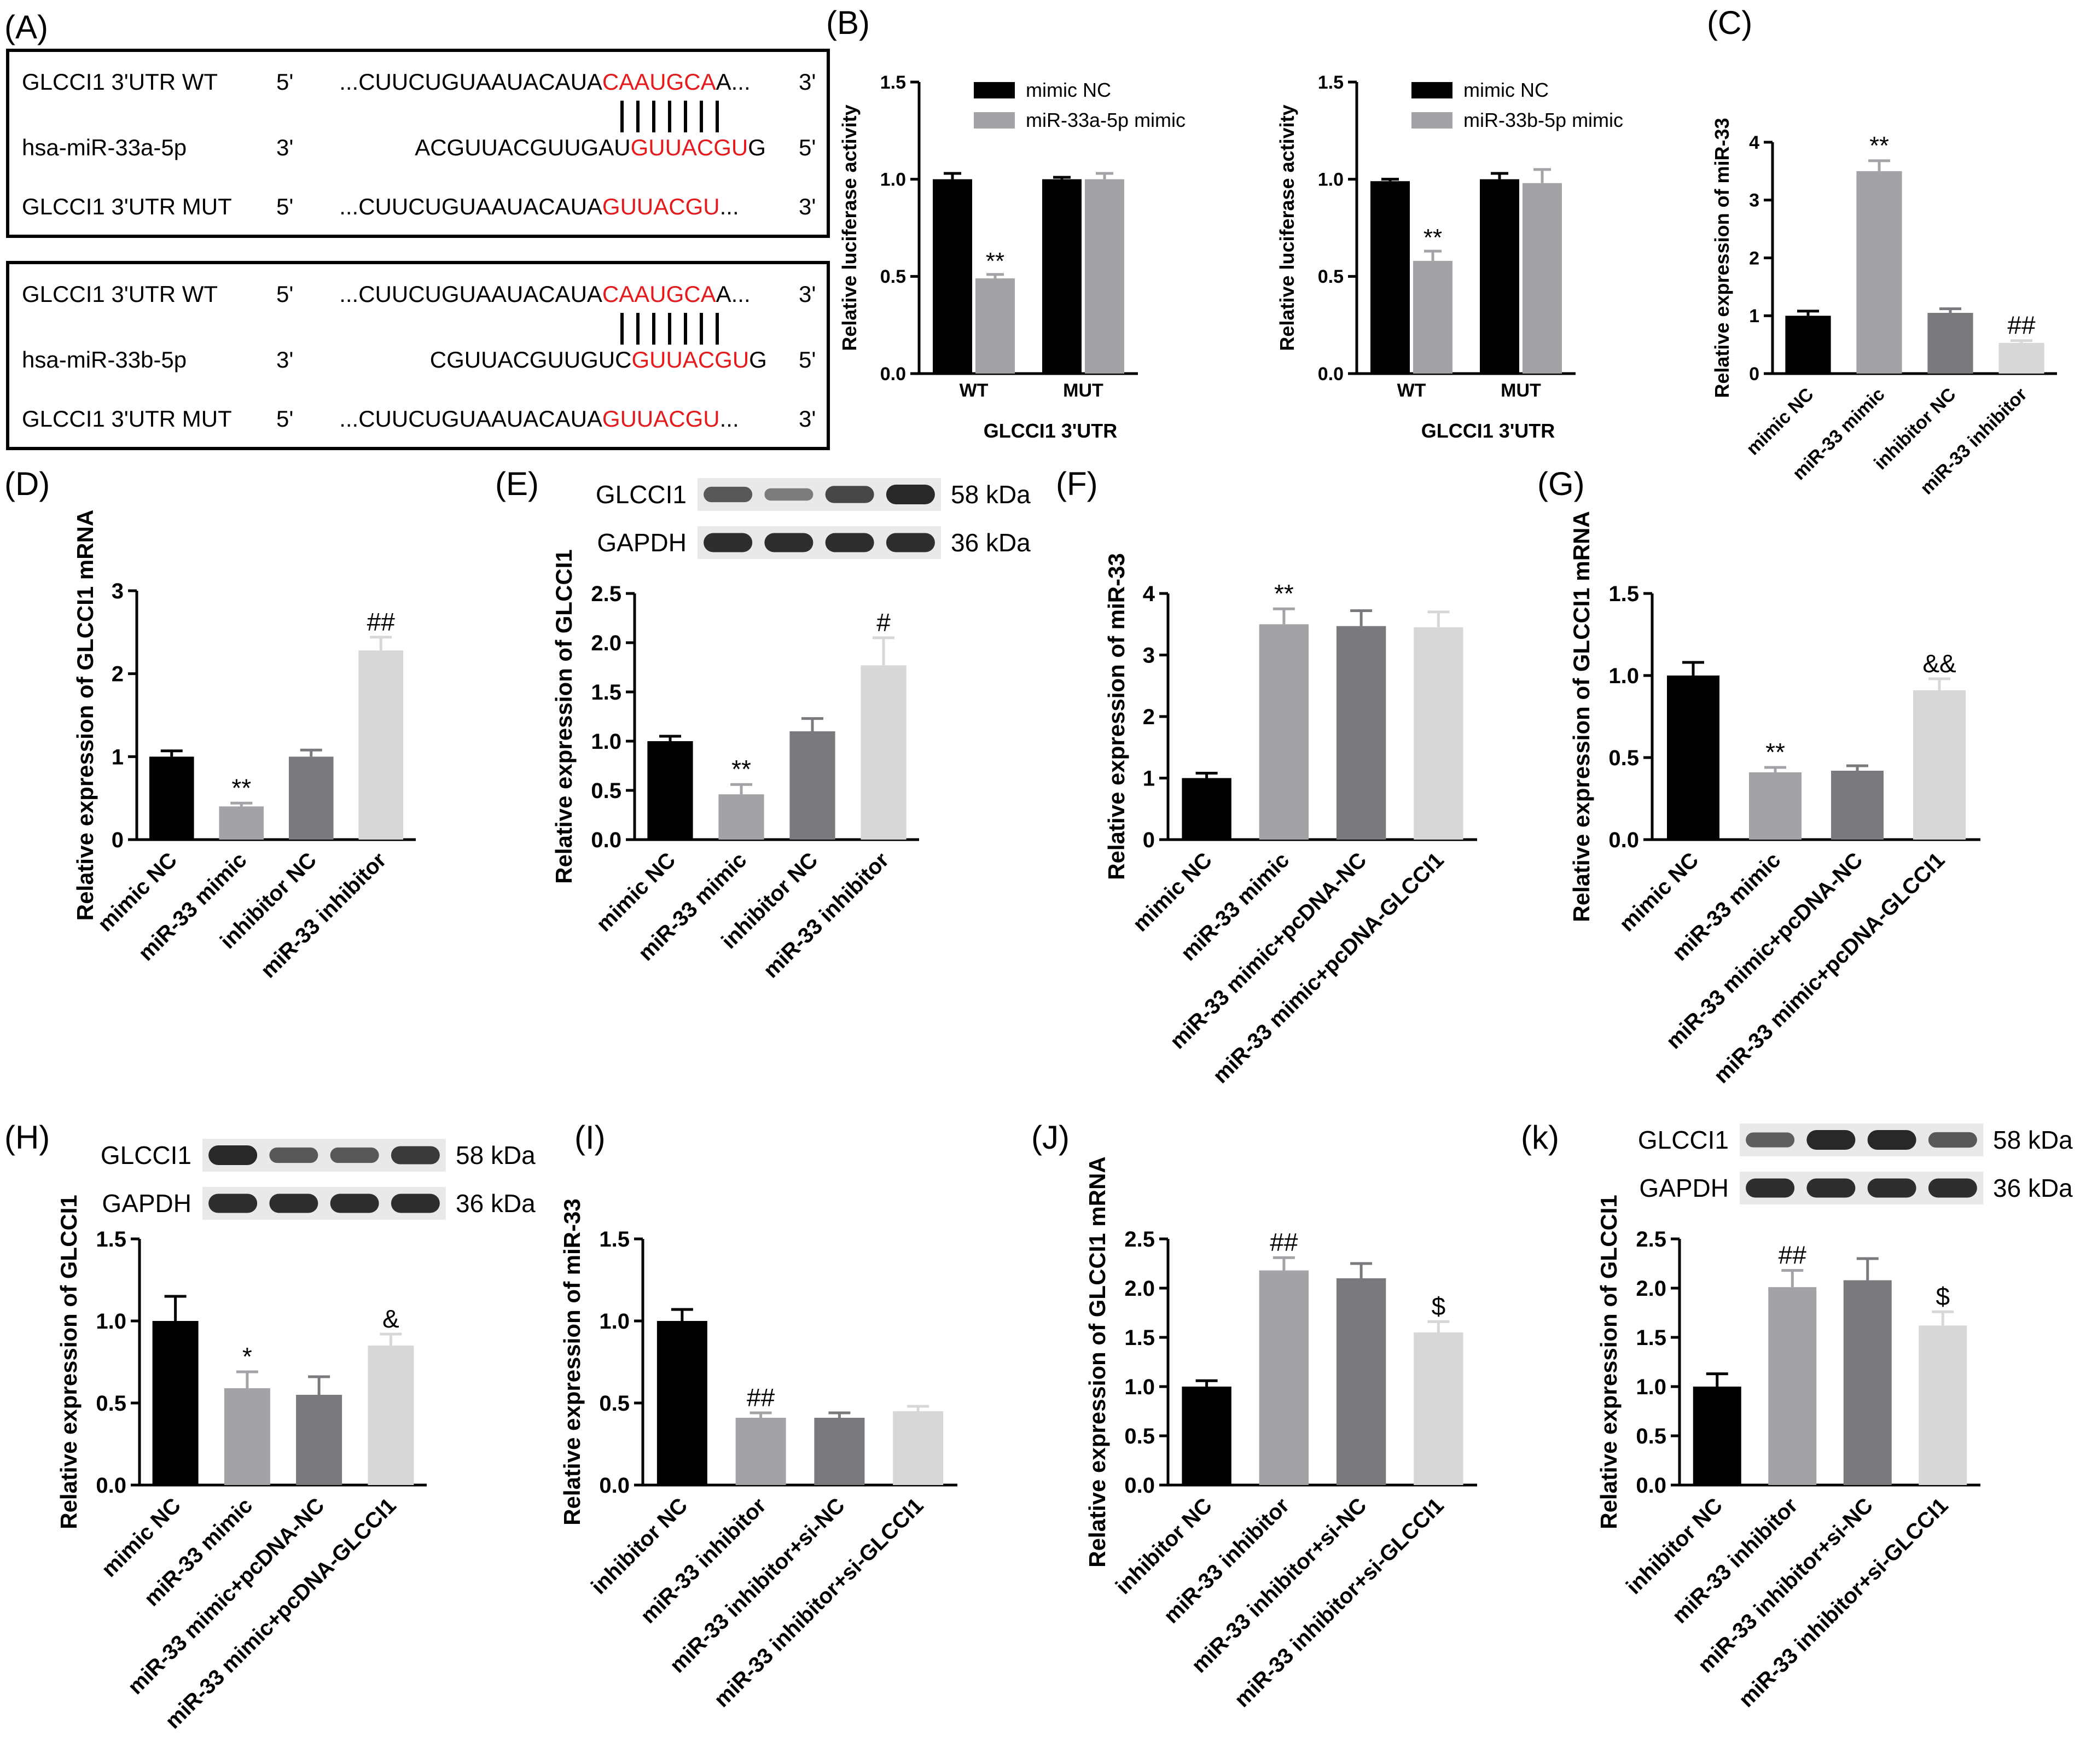  Describe the element at coordinates (418, 355) in the screenshot. I see `panel-a-box2` at that location.